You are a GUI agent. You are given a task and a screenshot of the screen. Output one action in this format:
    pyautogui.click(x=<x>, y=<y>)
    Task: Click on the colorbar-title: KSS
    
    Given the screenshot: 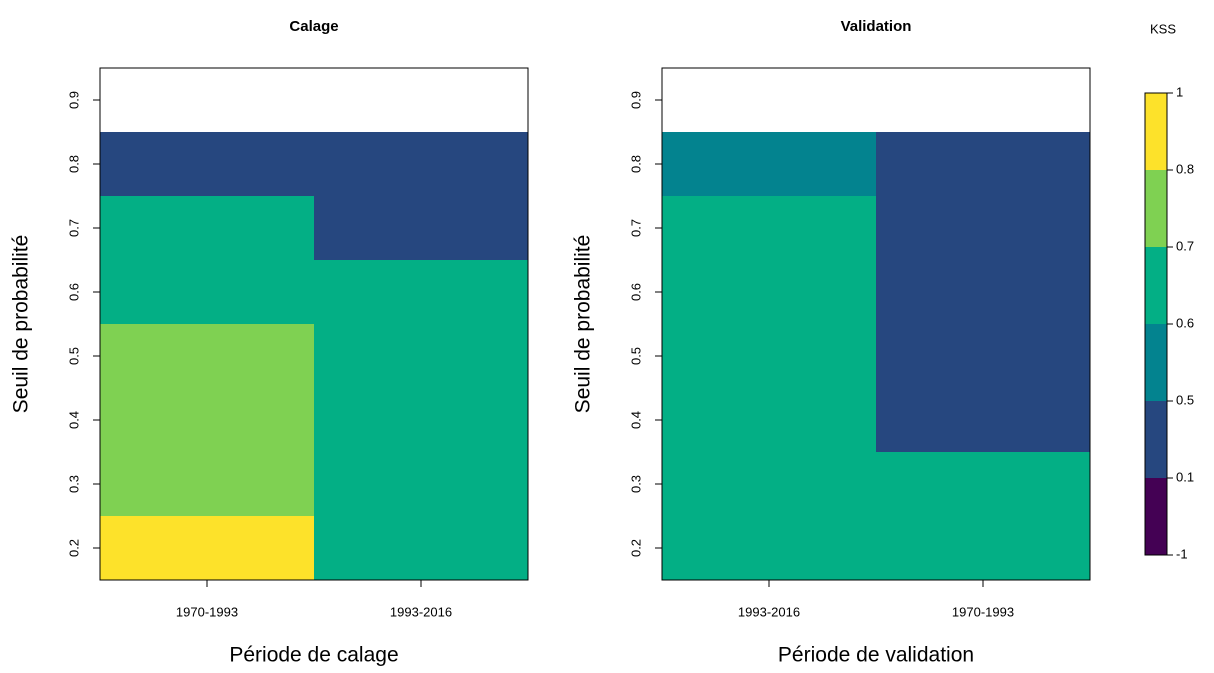 What is the action you would take?
    pyautogui.click(x=1163, y=28)
    